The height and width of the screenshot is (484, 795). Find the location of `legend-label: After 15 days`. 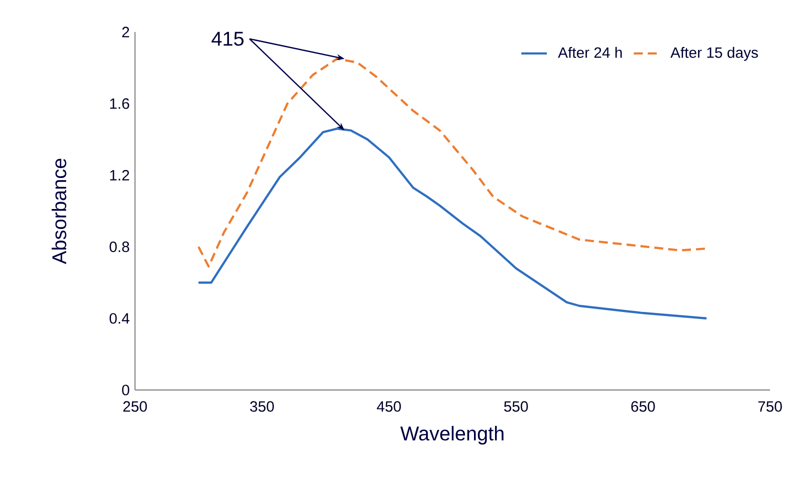

legend-label: After 15 days is located at coordinates (714, 53).